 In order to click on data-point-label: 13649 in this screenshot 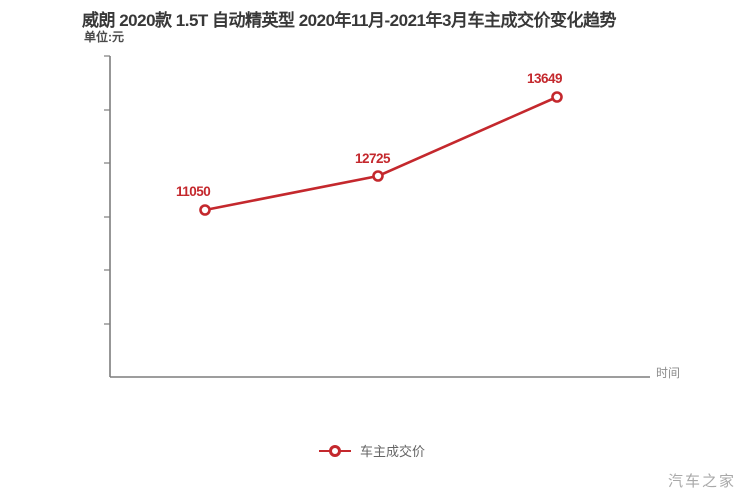, I will do `click(545, 78)`.